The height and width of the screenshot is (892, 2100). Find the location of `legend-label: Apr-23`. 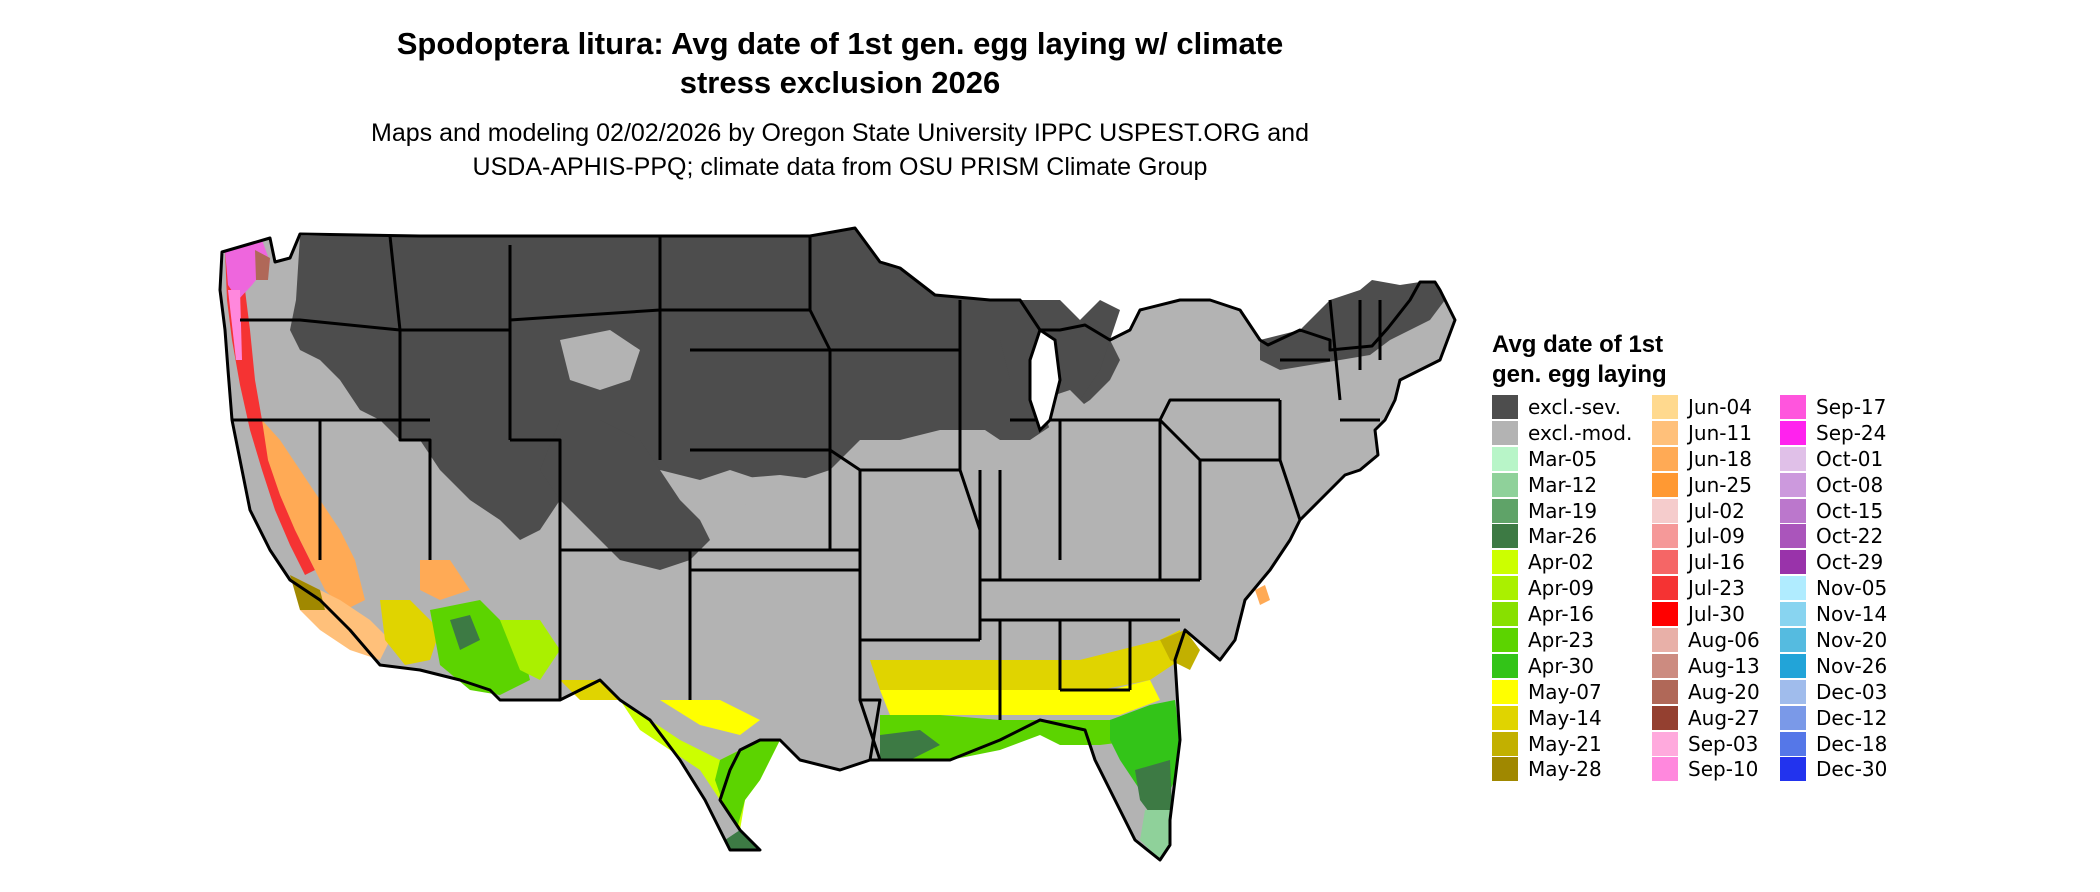

legend-label: Apr-23 is located at coordinates (1561, 639).